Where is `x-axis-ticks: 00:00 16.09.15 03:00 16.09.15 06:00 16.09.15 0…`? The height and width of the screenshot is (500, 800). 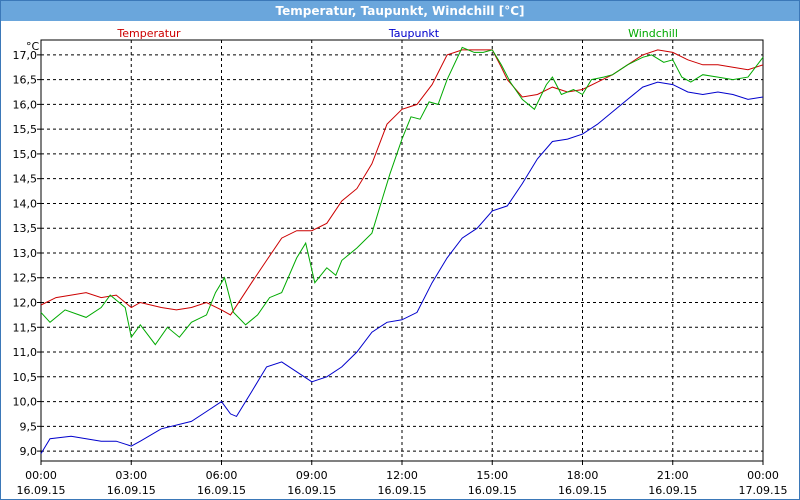 x-axis-ticks: 00:00 16.09.15 03:00 16.09.15 06:00 16.09.15 0… is located at coordinates (402, 479).